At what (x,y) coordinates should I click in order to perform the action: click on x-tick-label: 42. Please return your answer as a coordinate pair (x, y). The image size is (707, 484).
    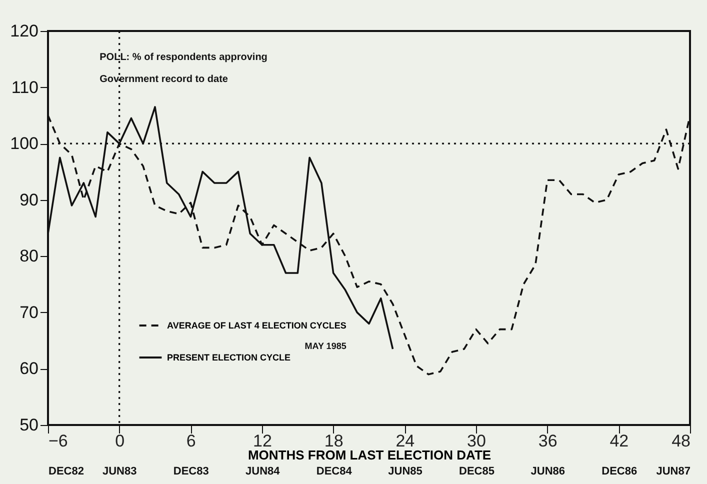
    Looking at the image, I should click on (619, 441).